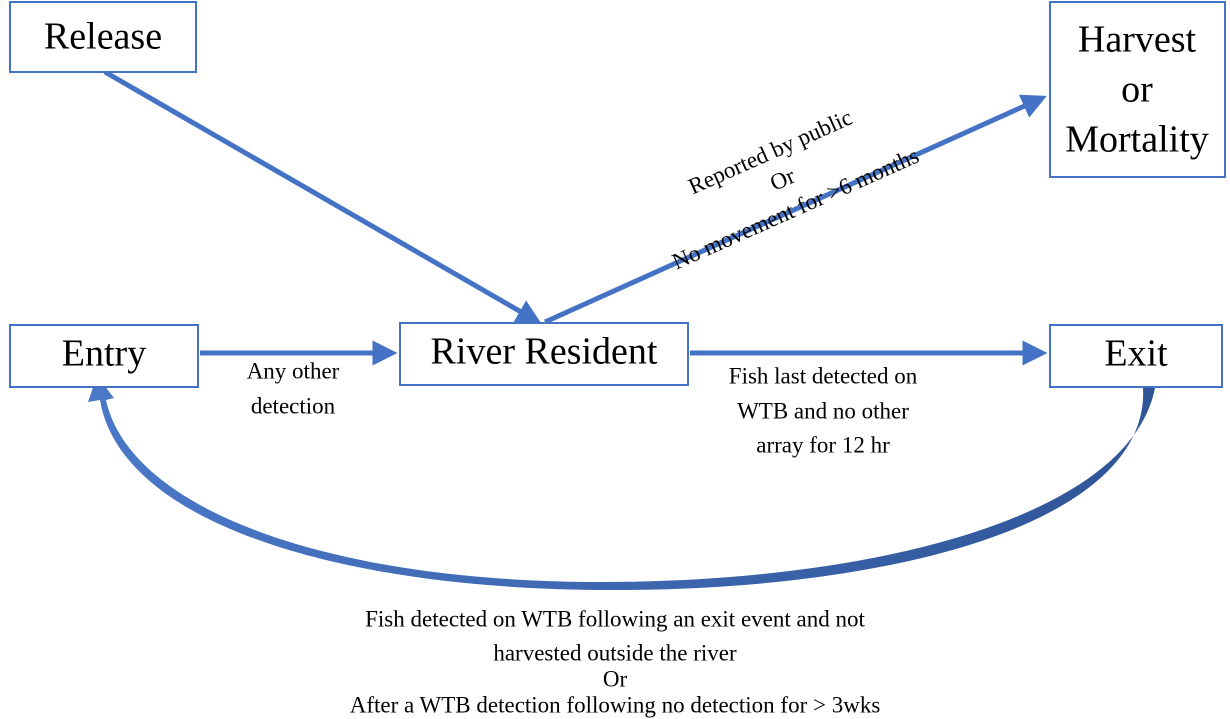 Image resolution: width=1230 pixels, height=719 pixels. I want to click on node-label: River Resident, so click(544, 352).